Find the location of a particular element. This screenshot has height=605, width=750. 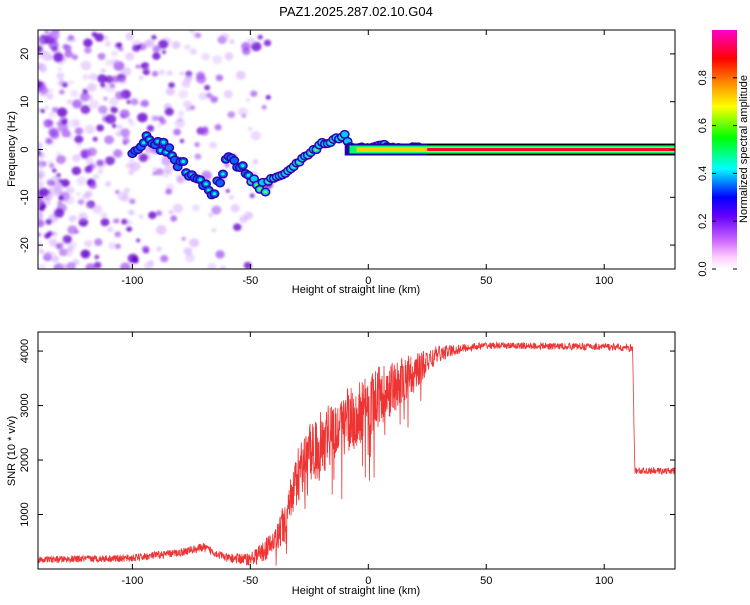

colorbar-tick-label: 0.0 is located at coordinates (703, 268).